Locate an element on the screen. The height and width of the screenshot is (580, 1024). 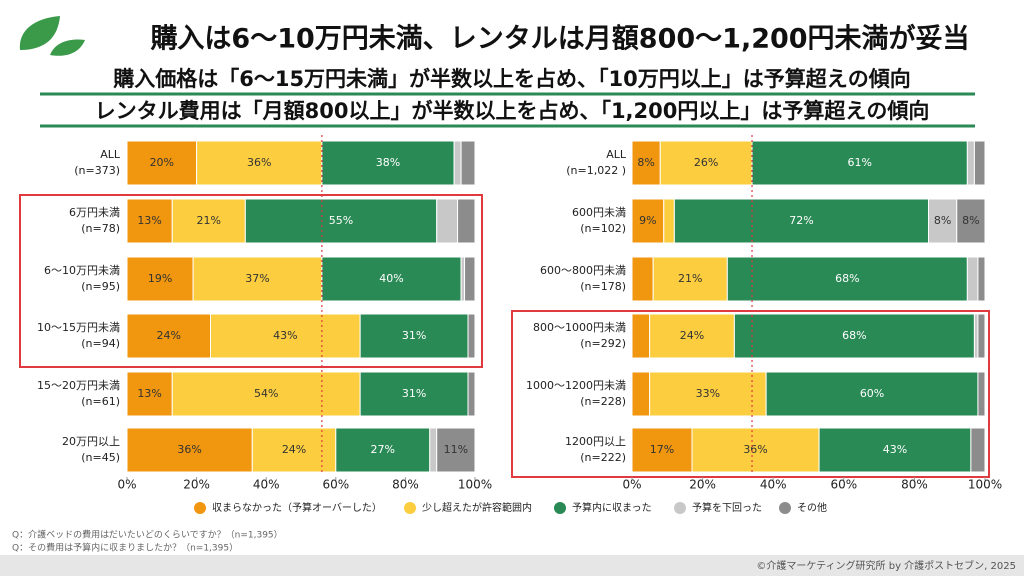
data-label: 26% is located at coordinates (706, 162).